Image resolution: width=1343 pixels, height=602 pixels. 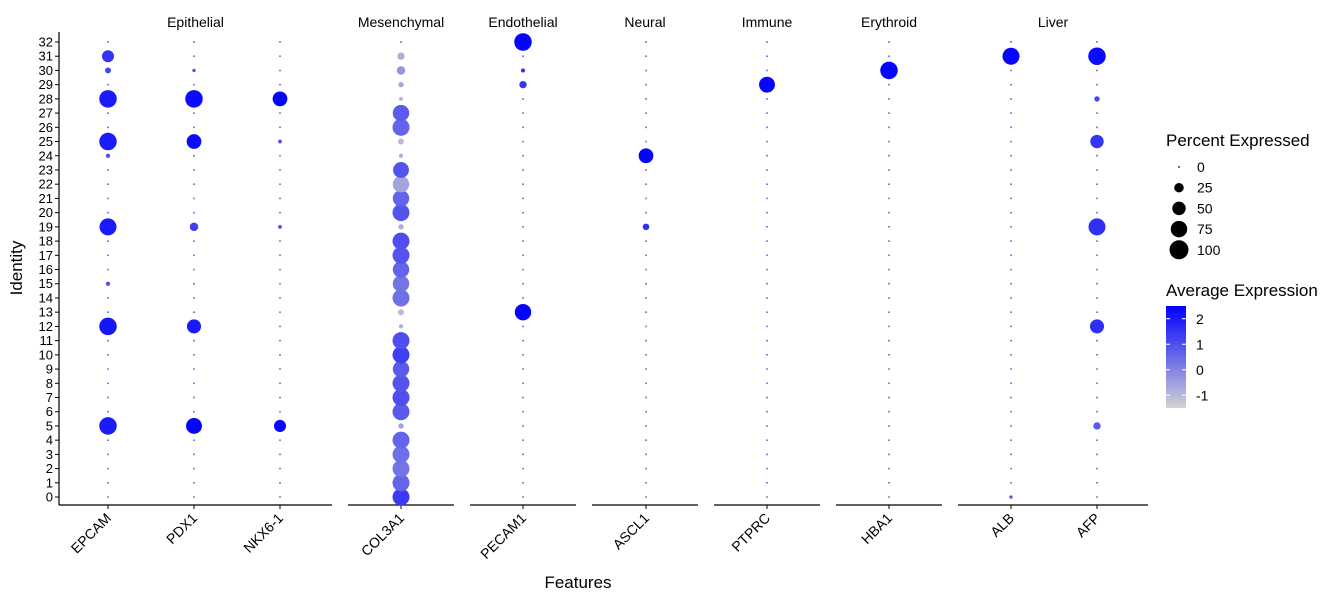 What do you see at coordinates (195, 22) in the screenshot?
I see `panel-strip-label: Epithelial` at bounding box center [195, 22].